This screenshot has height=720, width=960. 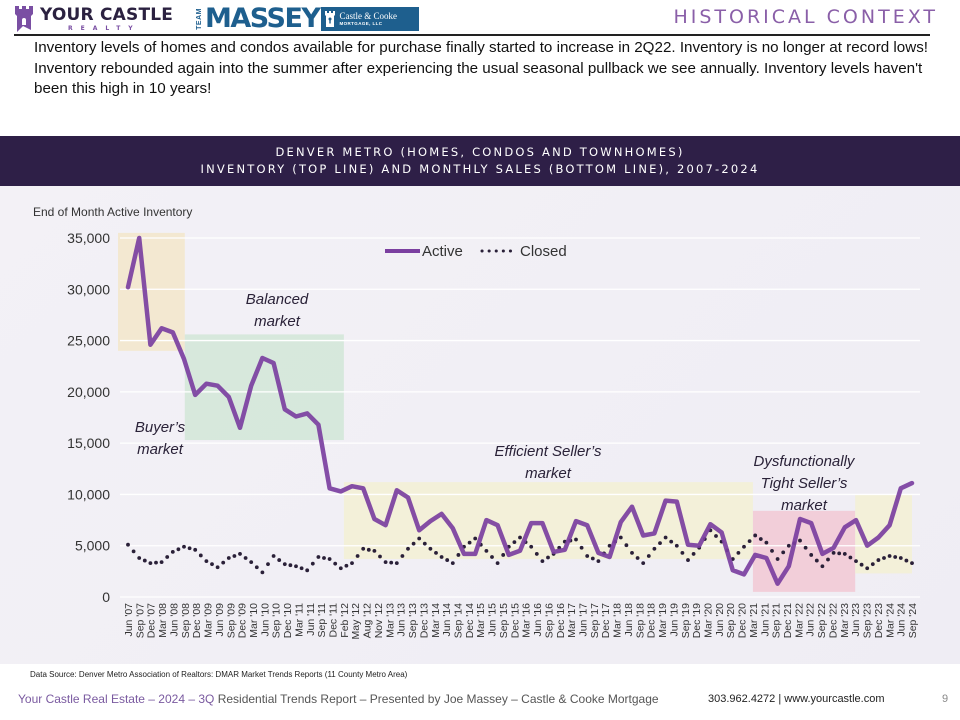 What do you see at coordinates (88, 341) in the screenshot?
I see `y-tick-label-25000: 25,000` at bounding box center [88, 341].